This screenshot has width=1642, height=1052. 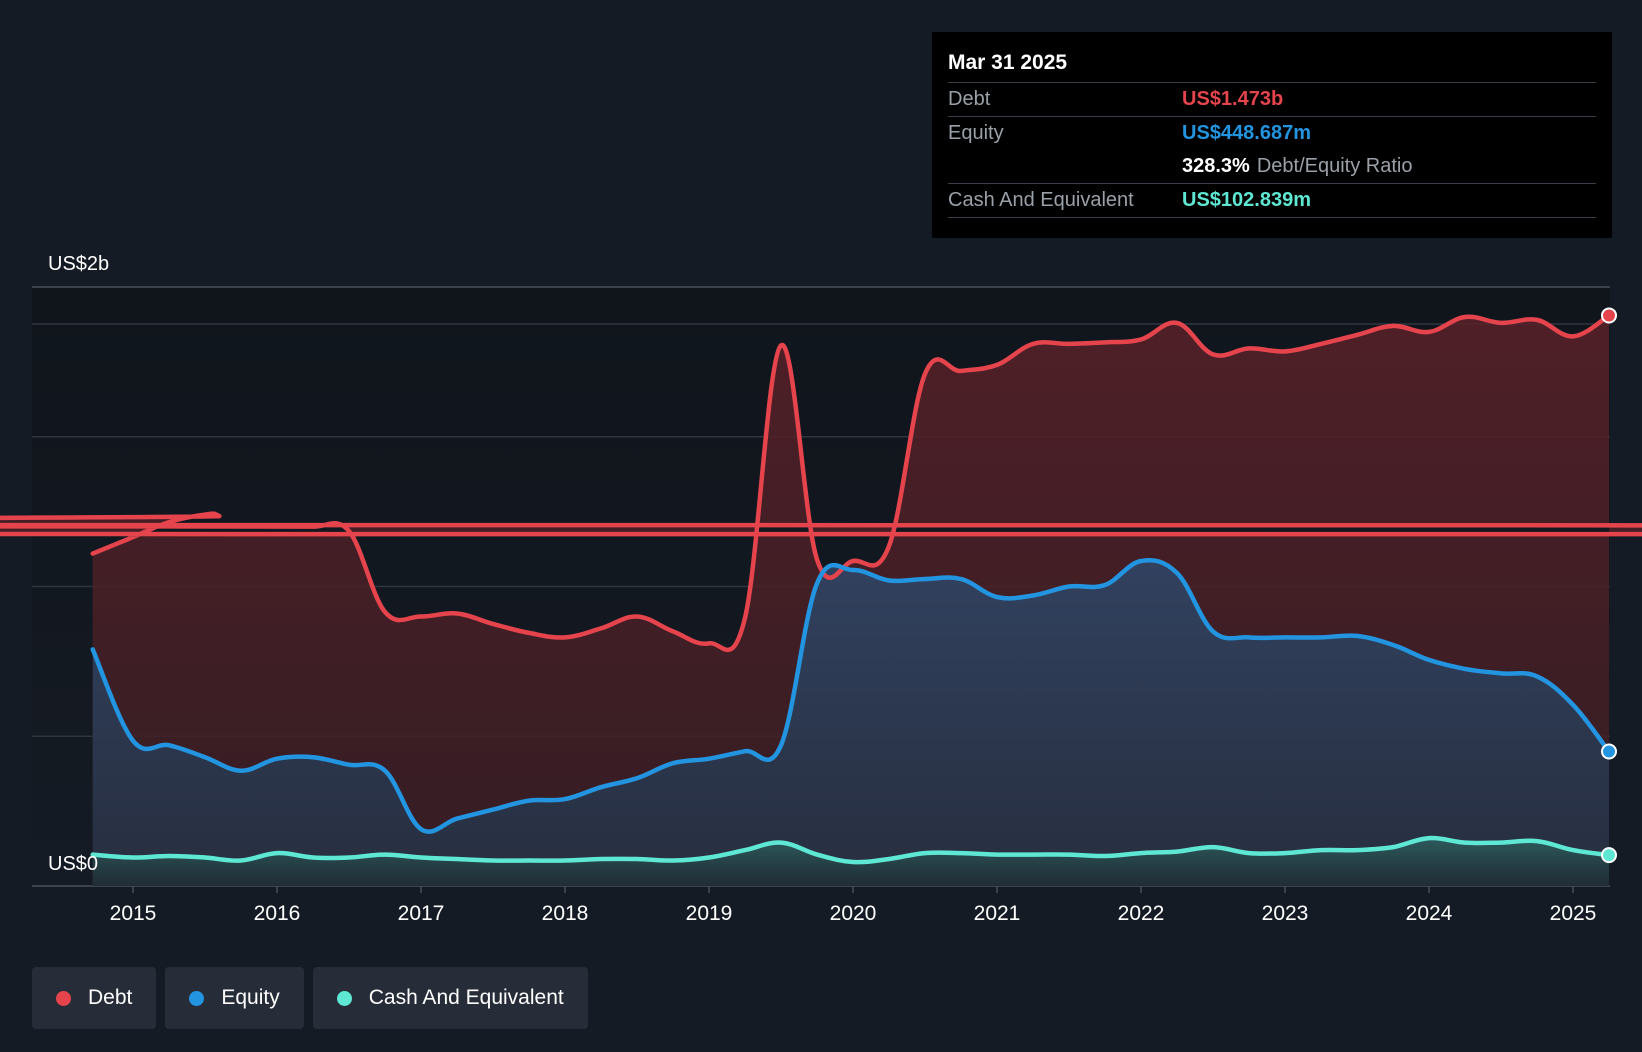 What do you see at coordinates (1233, 99) in the screenshot?
I see `tooltip-debt-value: US$1.473b` at bounding box center [1233, 99].